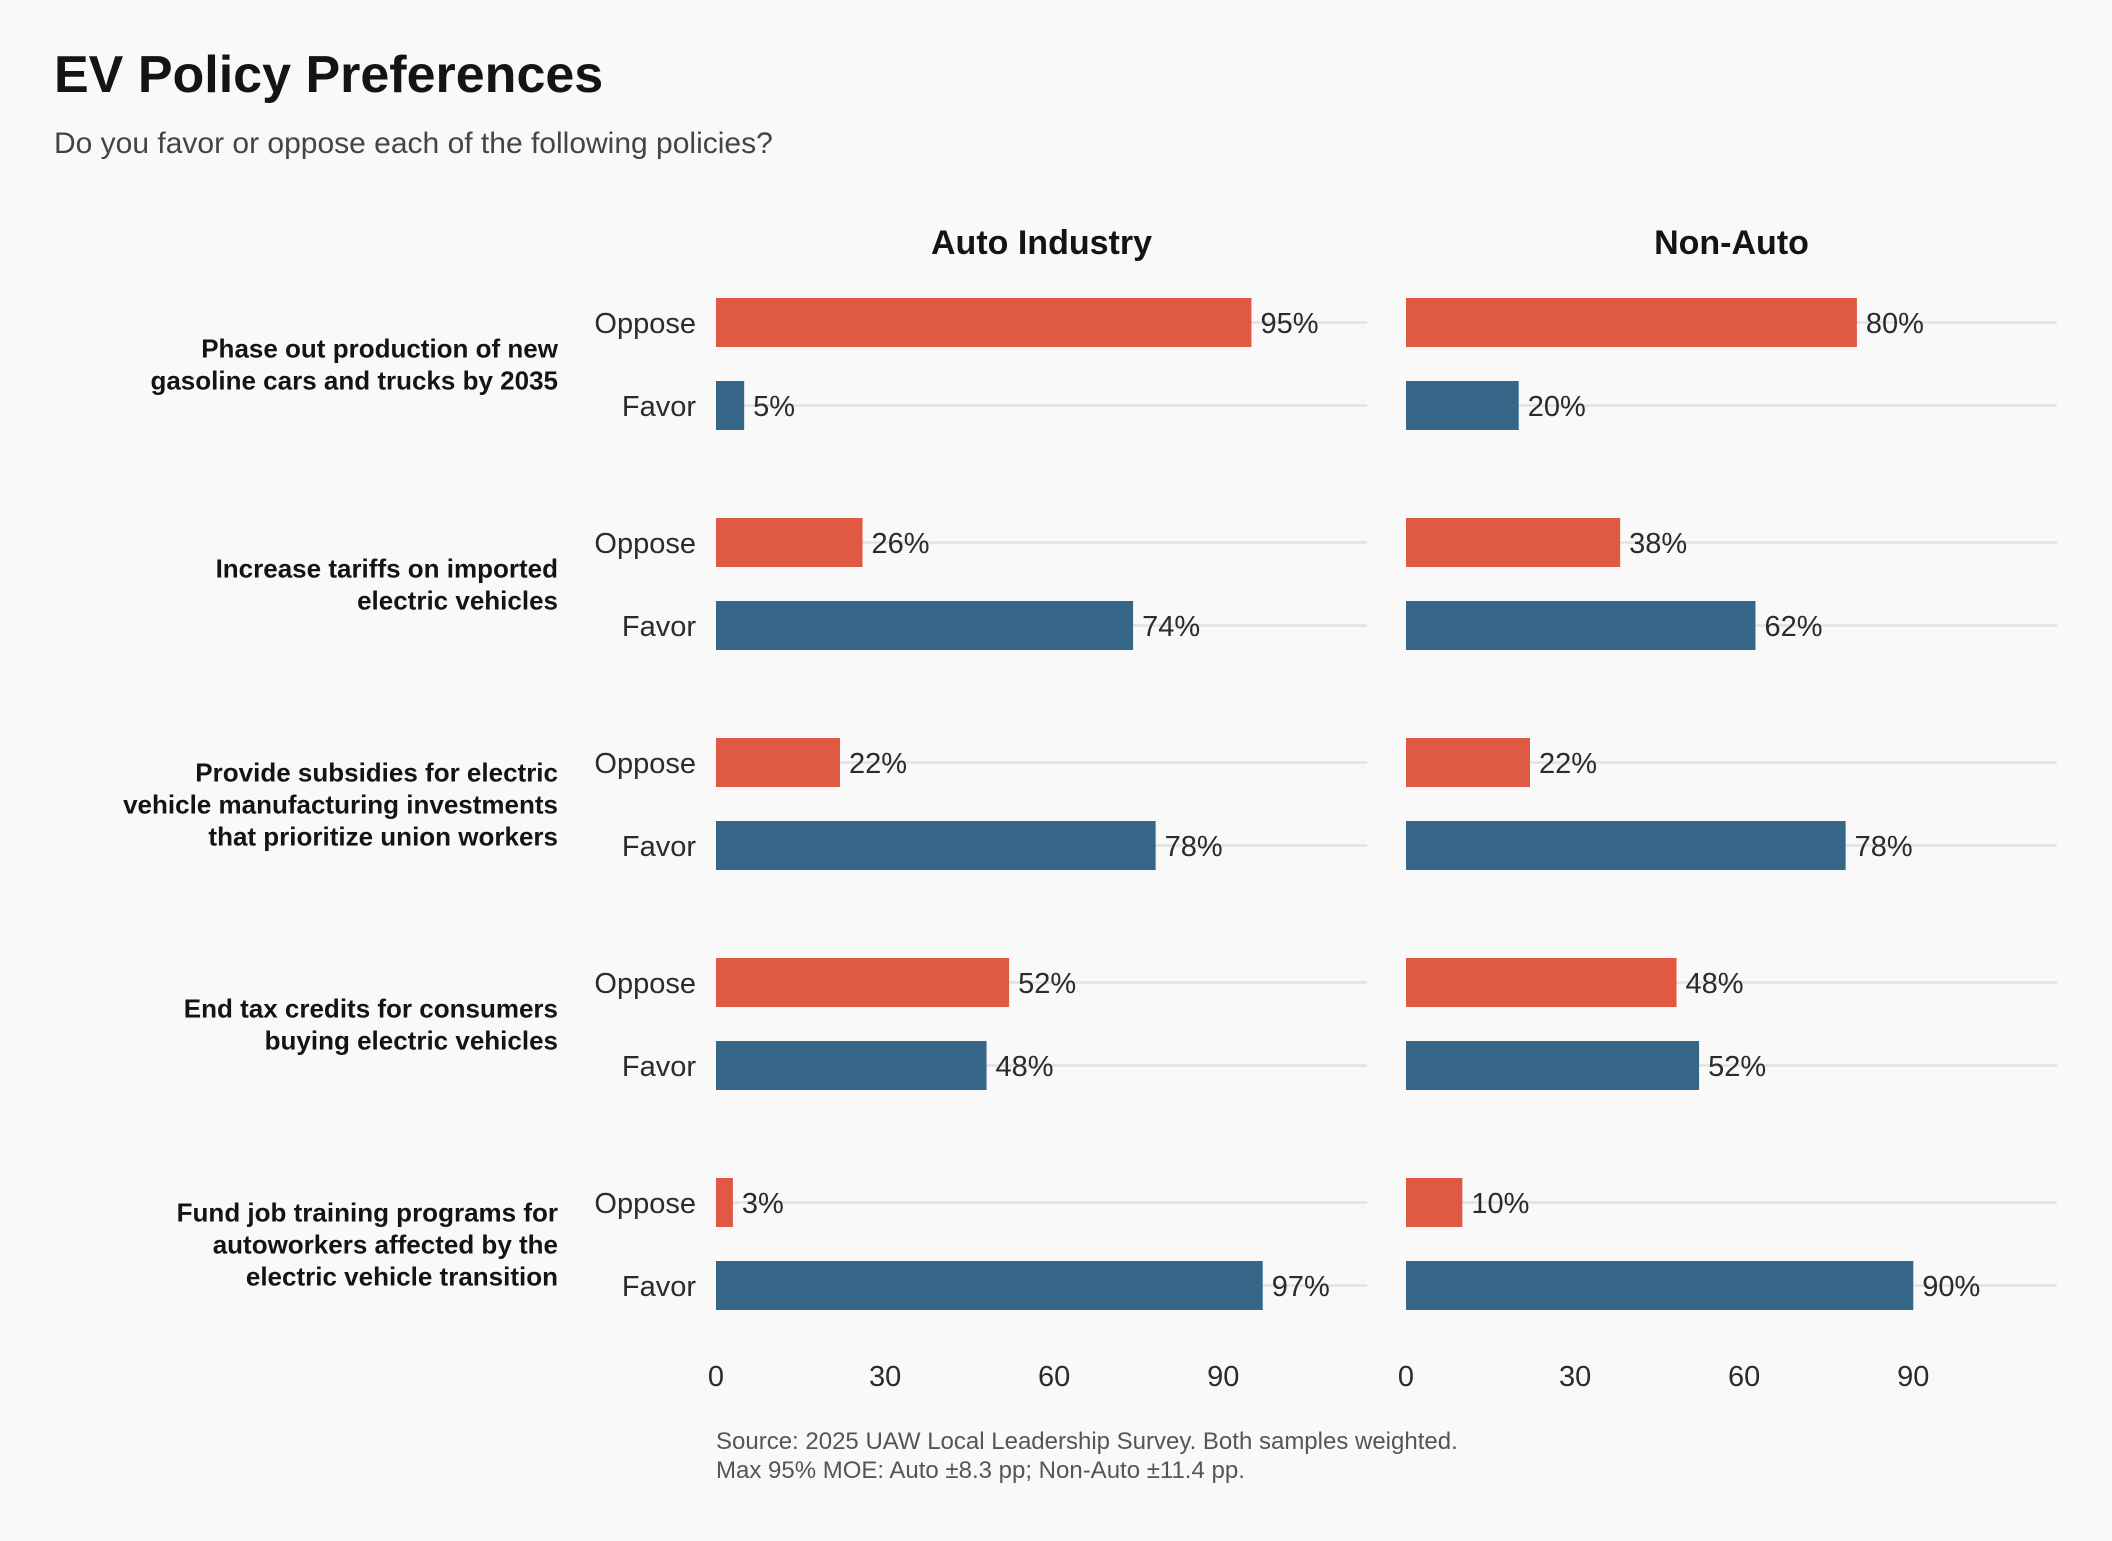  I want to click on category-label: electric vehicles, so click(457, 601).